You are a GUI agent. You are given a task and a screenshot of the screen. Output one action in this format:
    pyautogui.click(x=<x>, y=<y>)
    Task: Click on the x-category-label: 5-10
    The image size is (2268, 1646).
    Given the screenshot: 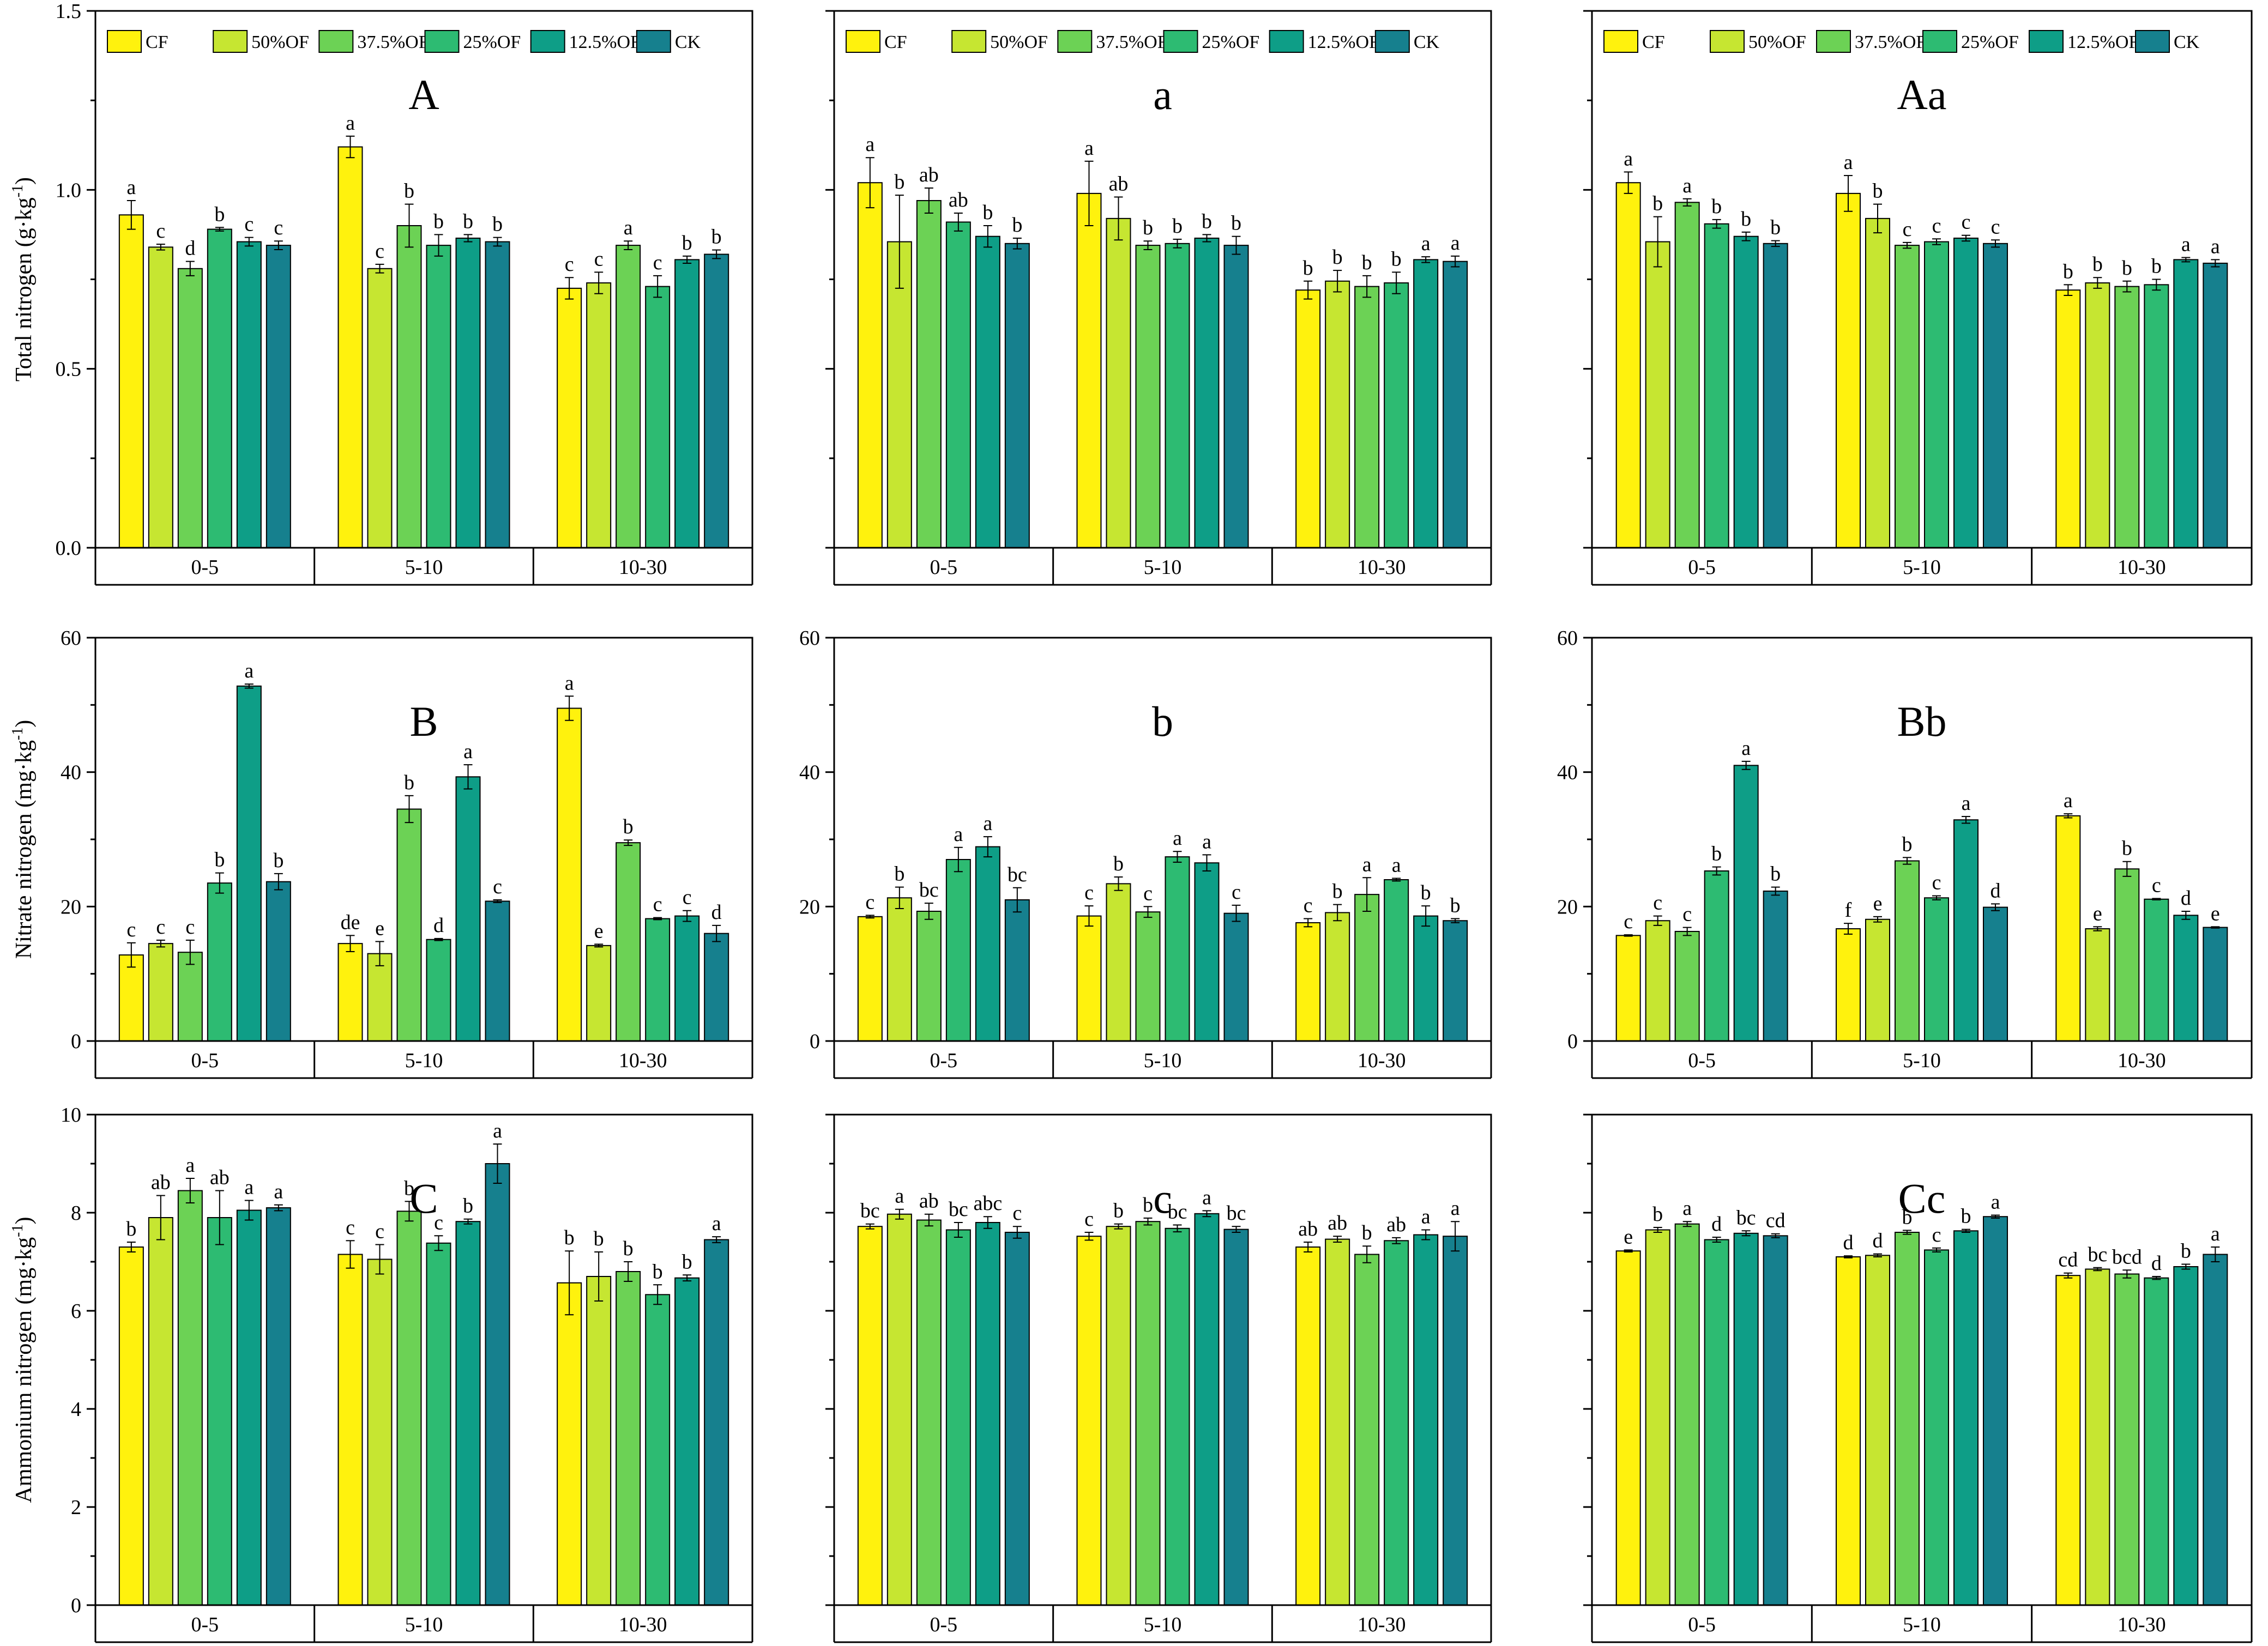 What is the action you would take?
    pyautogui.click(x=424, y=1060)
    